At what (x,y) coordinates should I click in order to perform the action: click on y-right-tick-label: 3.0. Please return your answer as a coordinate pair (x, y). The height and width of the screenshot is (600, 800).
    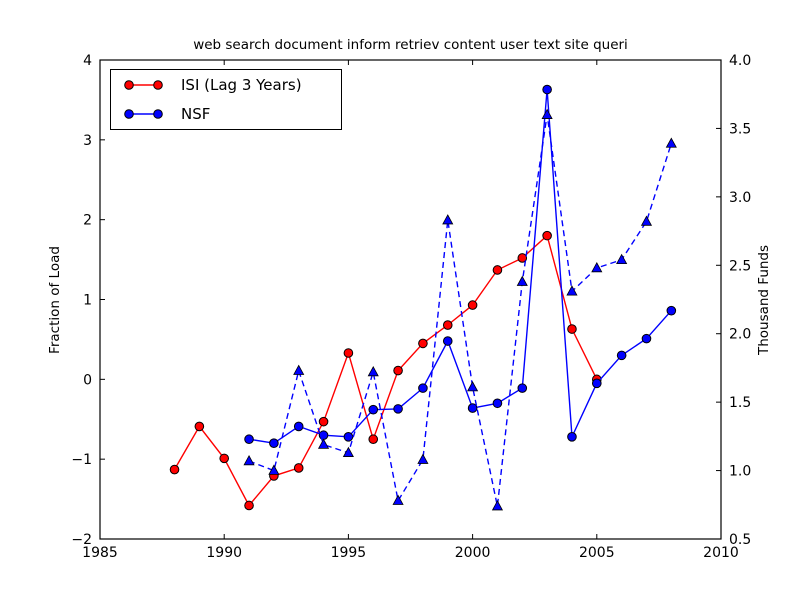
    Looking at the image, I should click on (740, 198).